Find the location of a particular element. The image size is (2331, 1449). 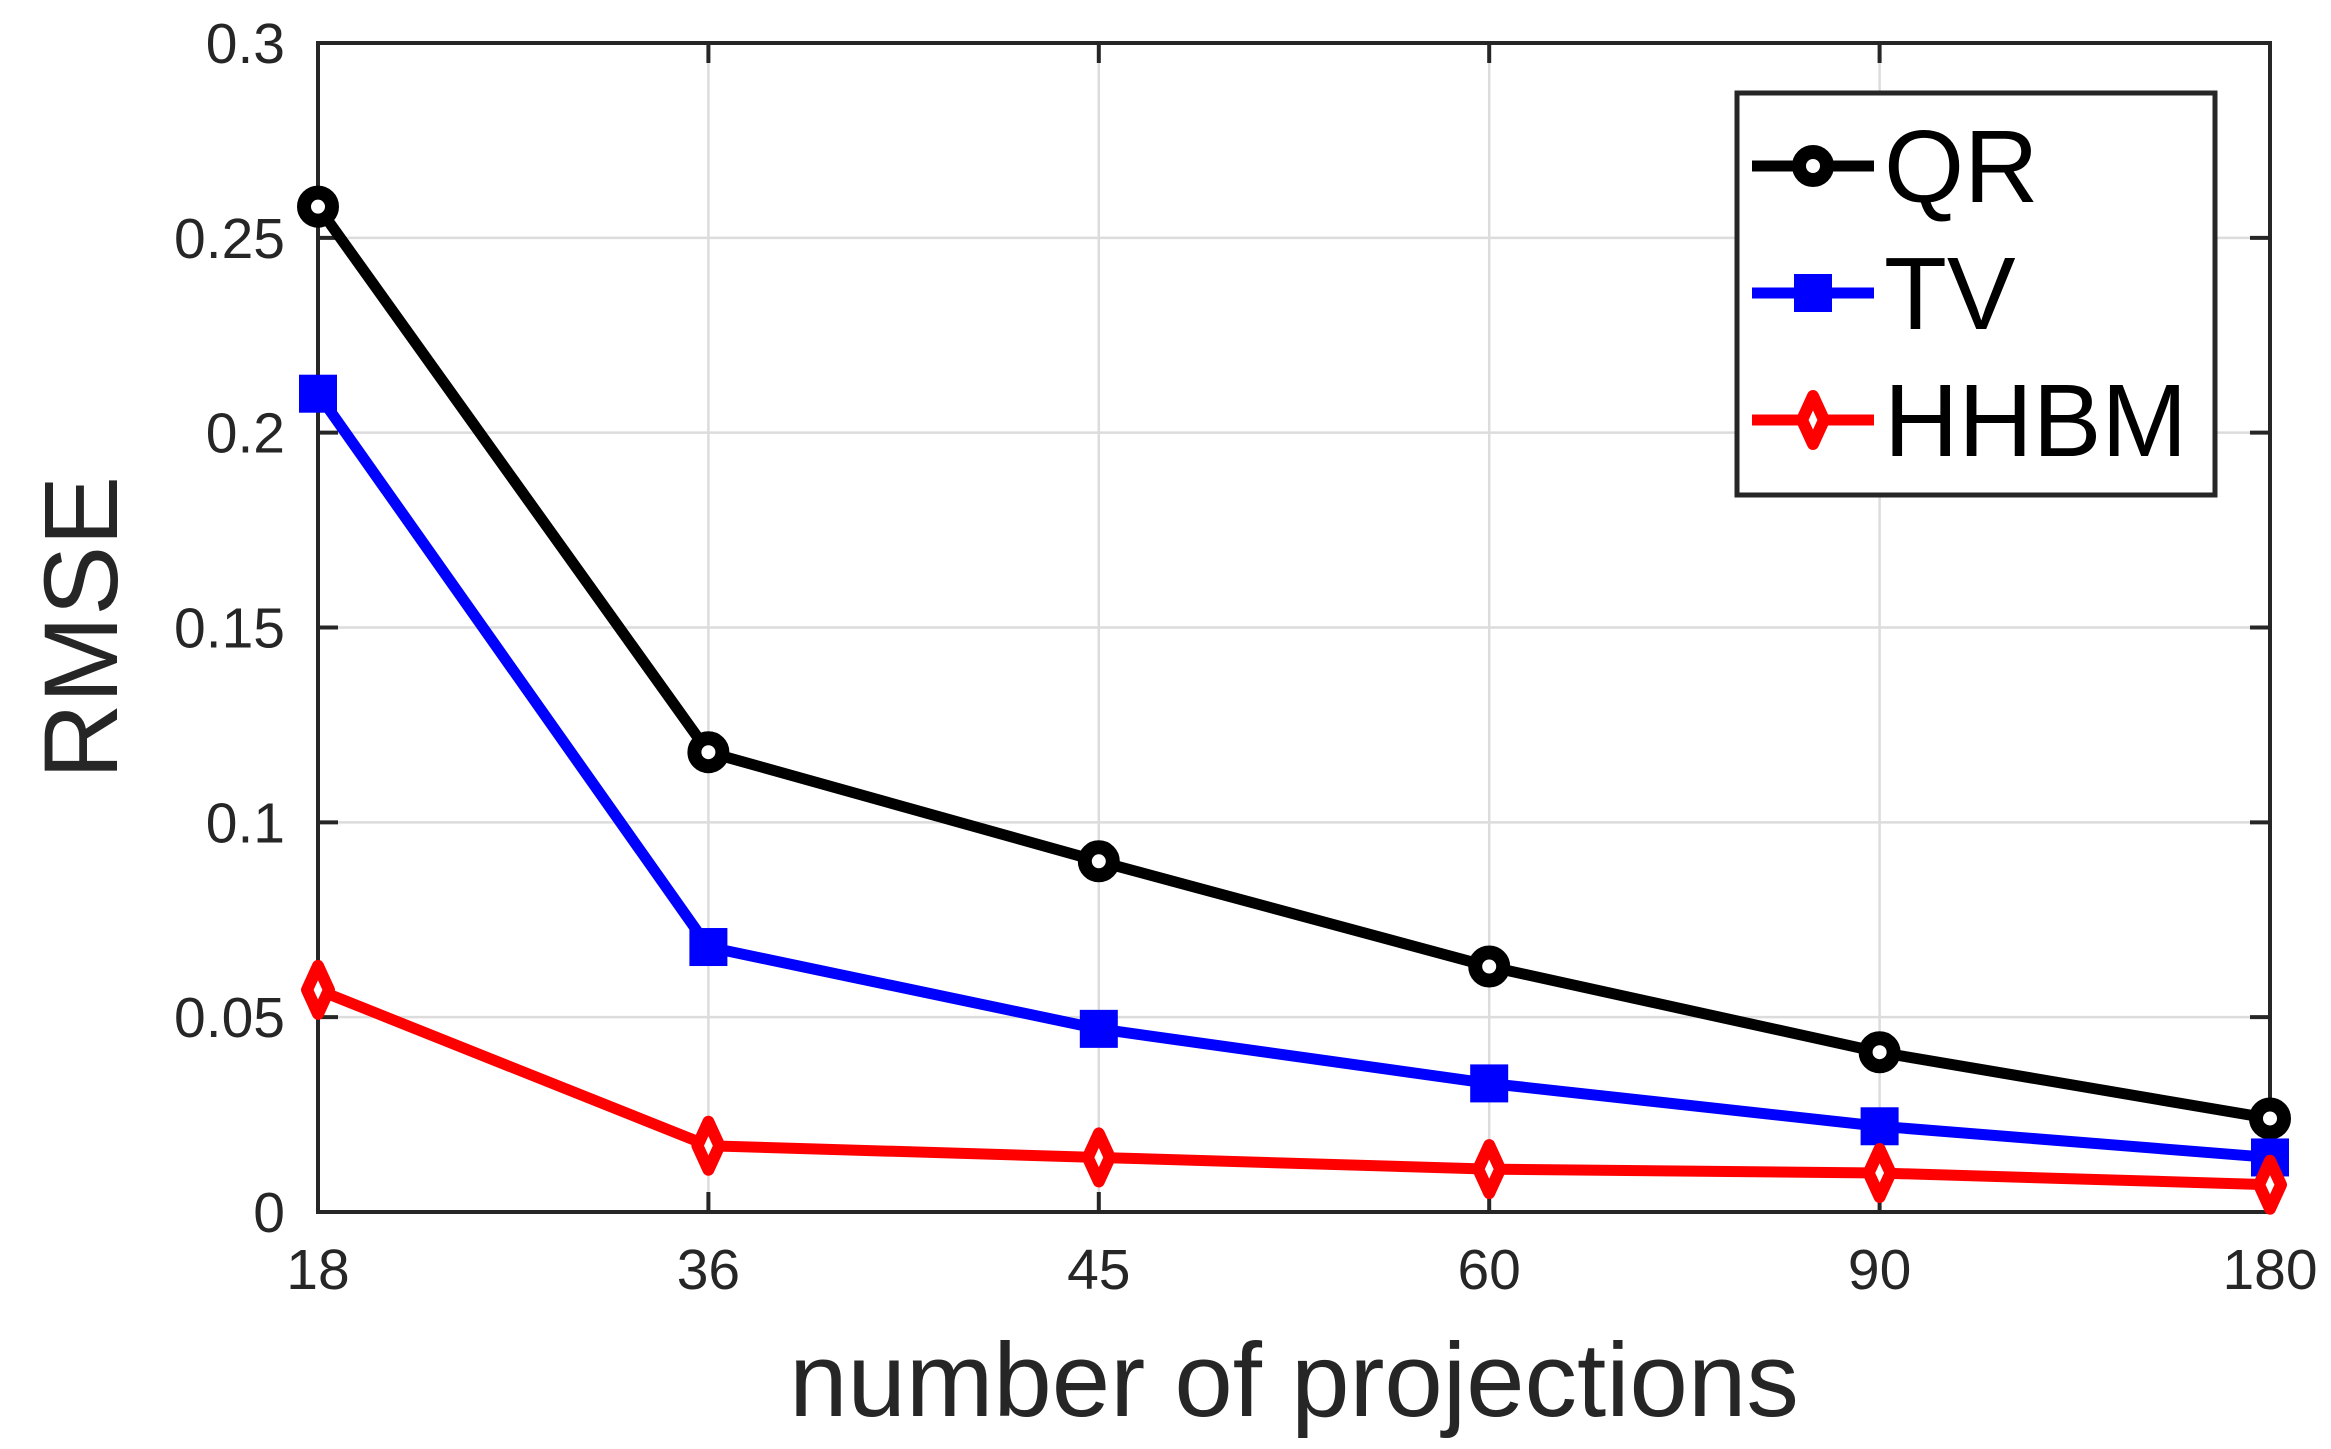

legend-label-hhbm: HHBM is located at coordinates (2035, 420).